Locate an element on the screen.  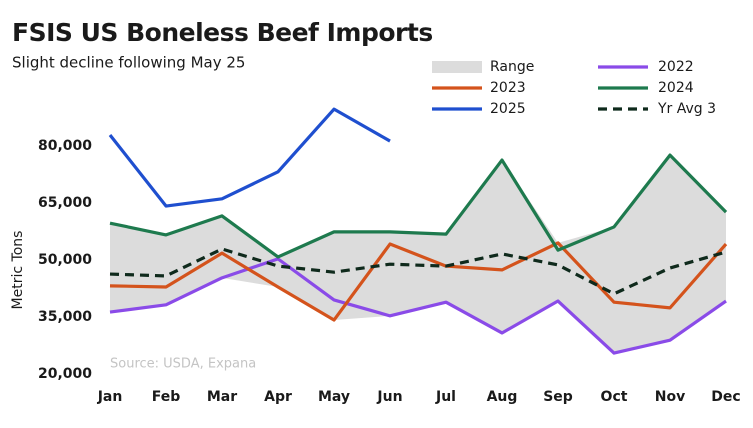
x-tick-label: Aug is located at coordinates (502, 397).